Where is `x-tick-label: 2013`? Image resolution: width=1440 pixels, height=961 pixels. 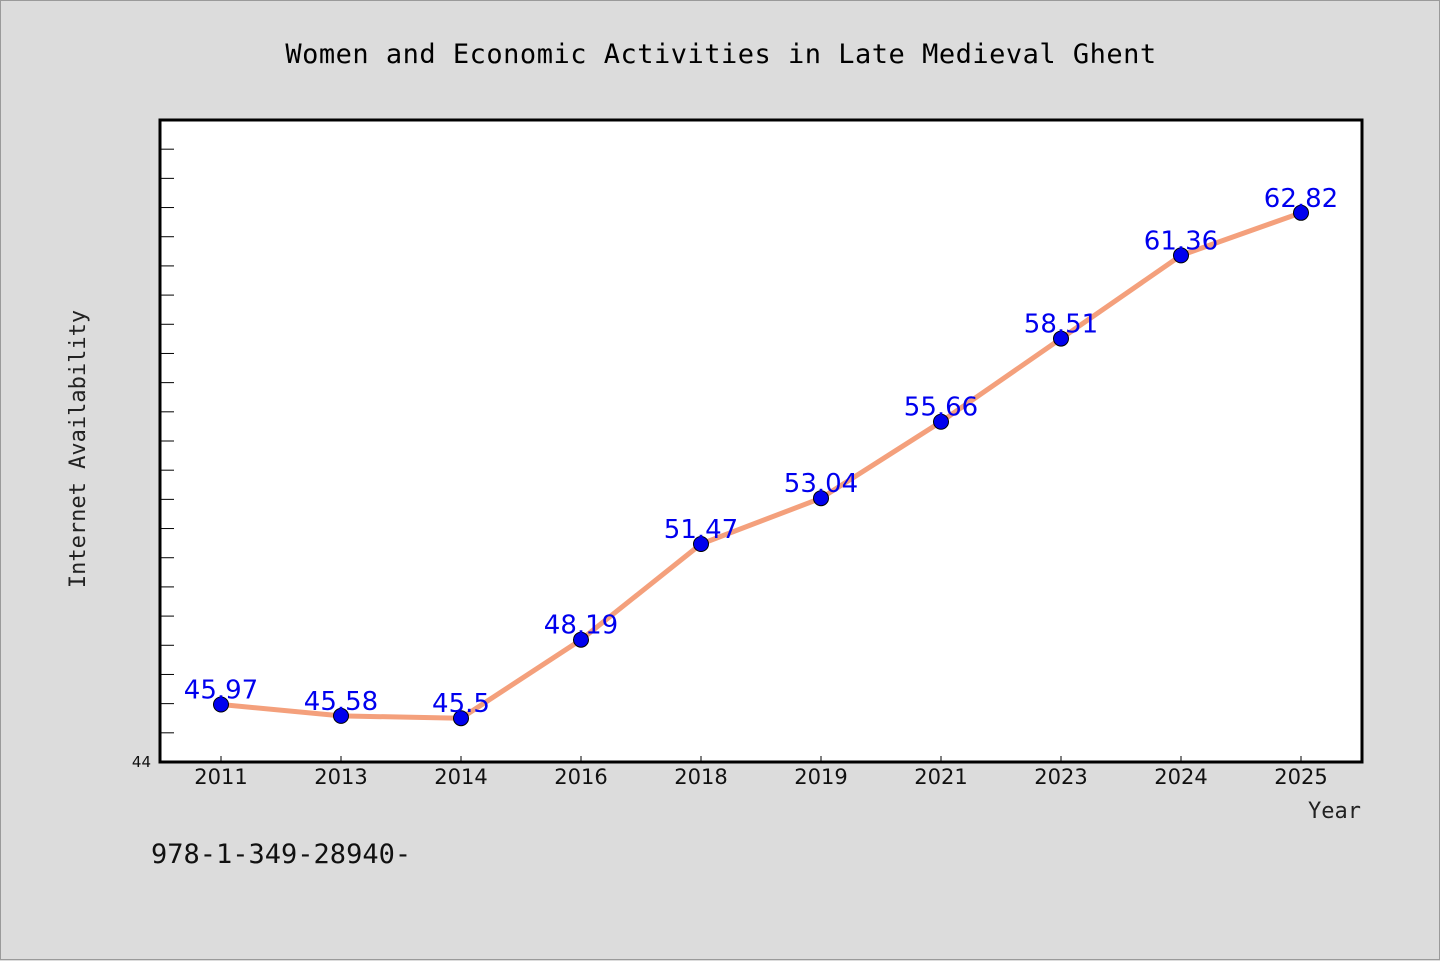
x-tick-label: 2013 is located at coordinates (340, 777).